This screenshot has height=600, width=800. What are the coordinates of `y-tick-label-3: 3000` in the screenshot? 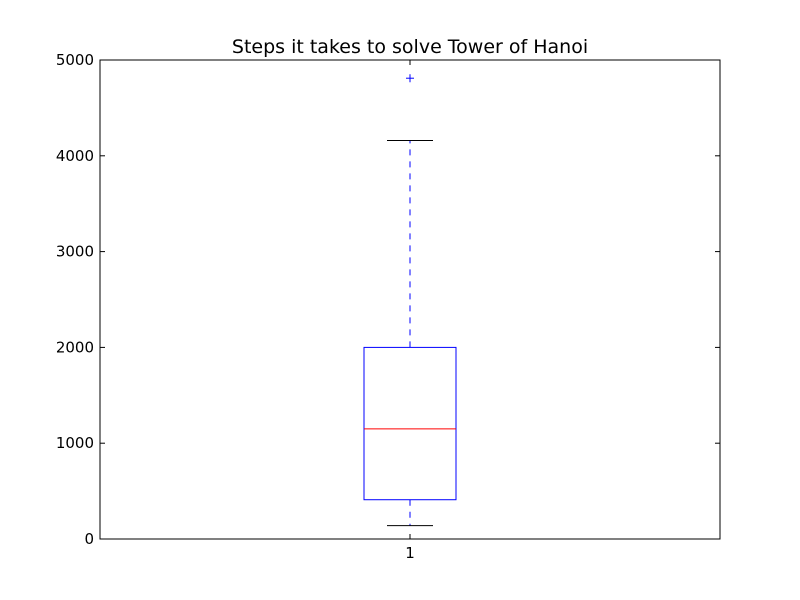 It's located at (75, 252).